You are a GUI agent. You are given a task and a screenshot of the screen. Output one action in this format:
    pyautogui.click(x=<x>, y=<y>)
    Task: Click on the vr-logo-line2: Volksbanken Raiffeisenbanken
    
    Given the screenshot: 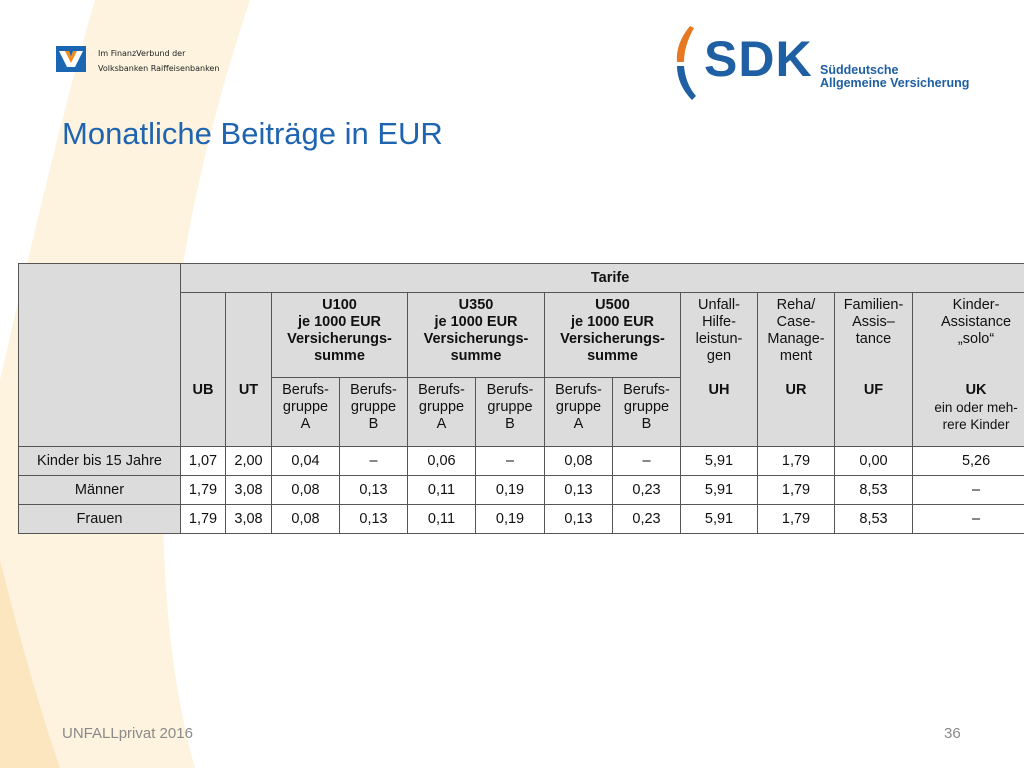 What is the action you would take?
    pyautogui.click(x=159, y=68)
    